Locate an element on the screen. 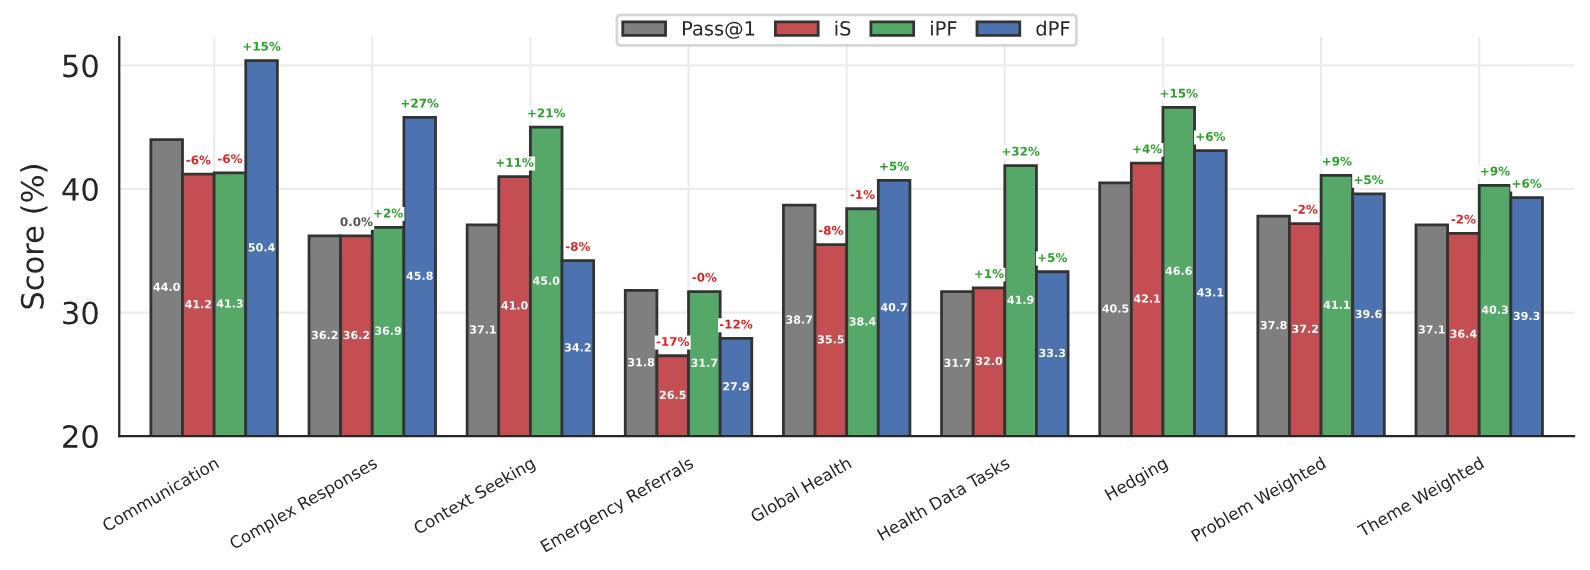  legend-label: dPF is located at coordinates (1053, 28).